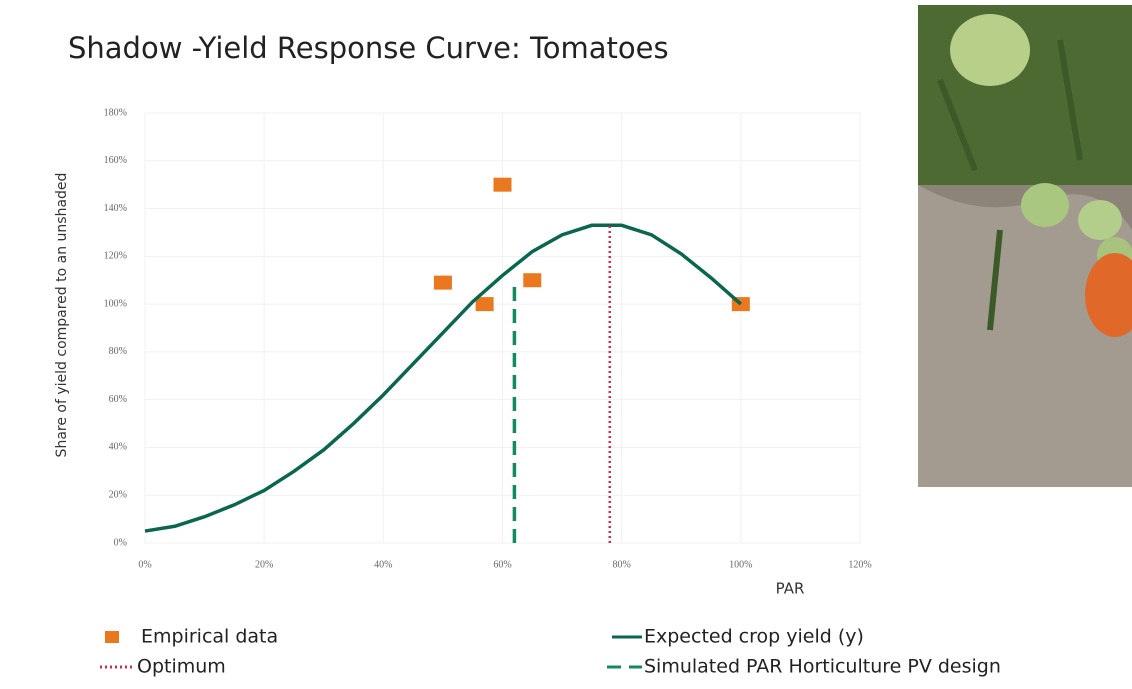  What do you see at coordinates (118, 447) in the screenshot?
I see `y-tick-label: 40%` at bounding box center [118, 447].